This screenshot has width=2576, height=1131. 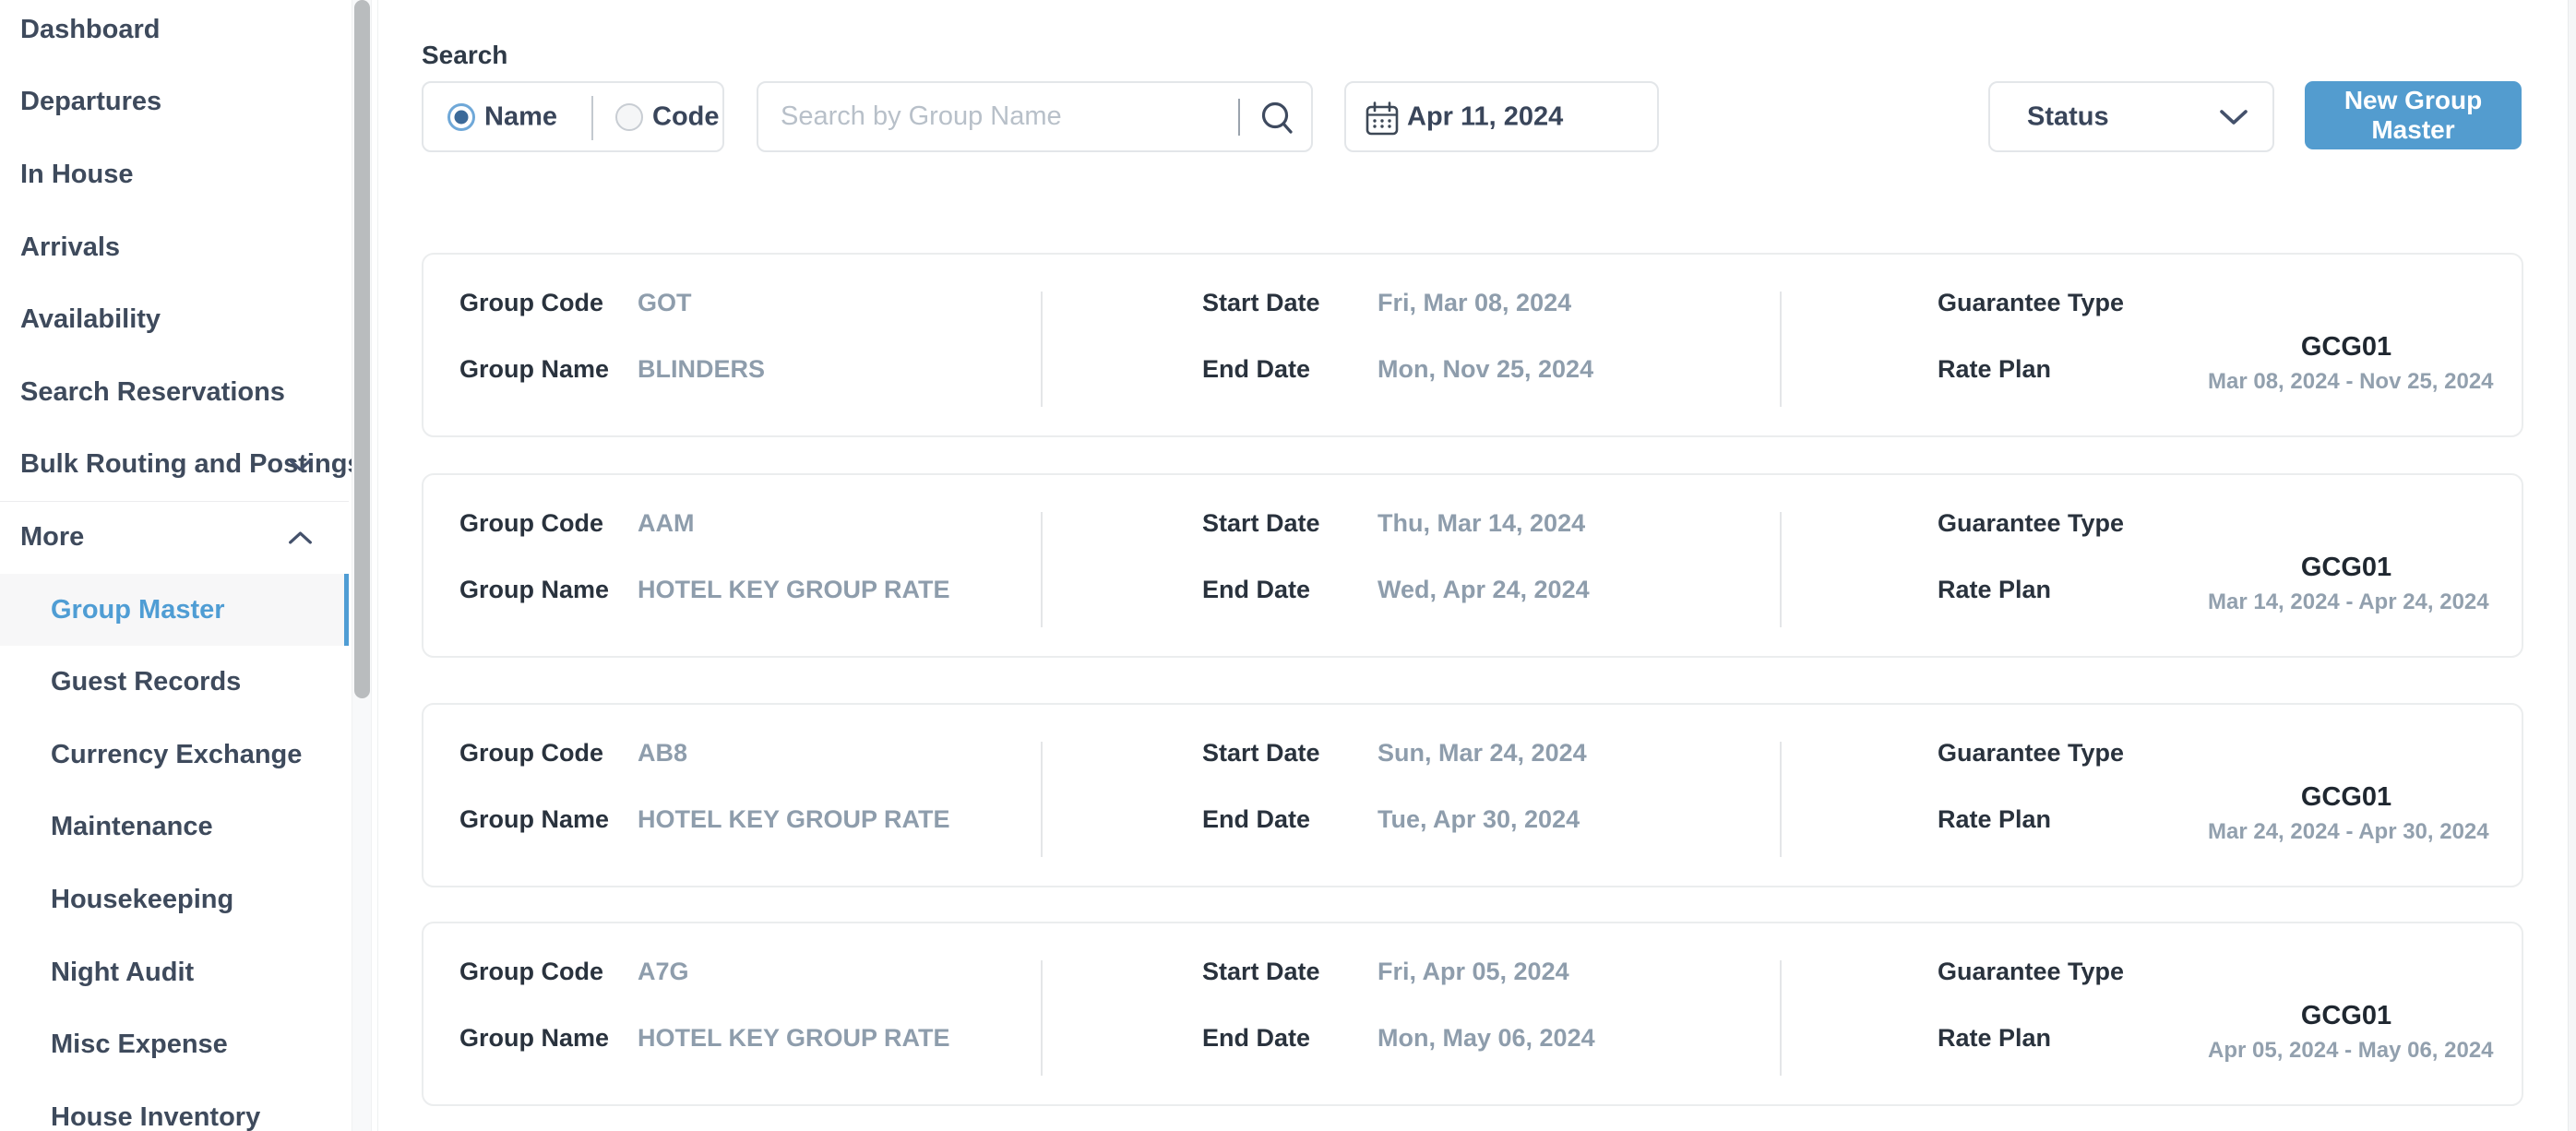 I want to click on rate-plan-date-range: Mar 24, 2024 - Apr 30, 2024, so click(x=2348, y=832).